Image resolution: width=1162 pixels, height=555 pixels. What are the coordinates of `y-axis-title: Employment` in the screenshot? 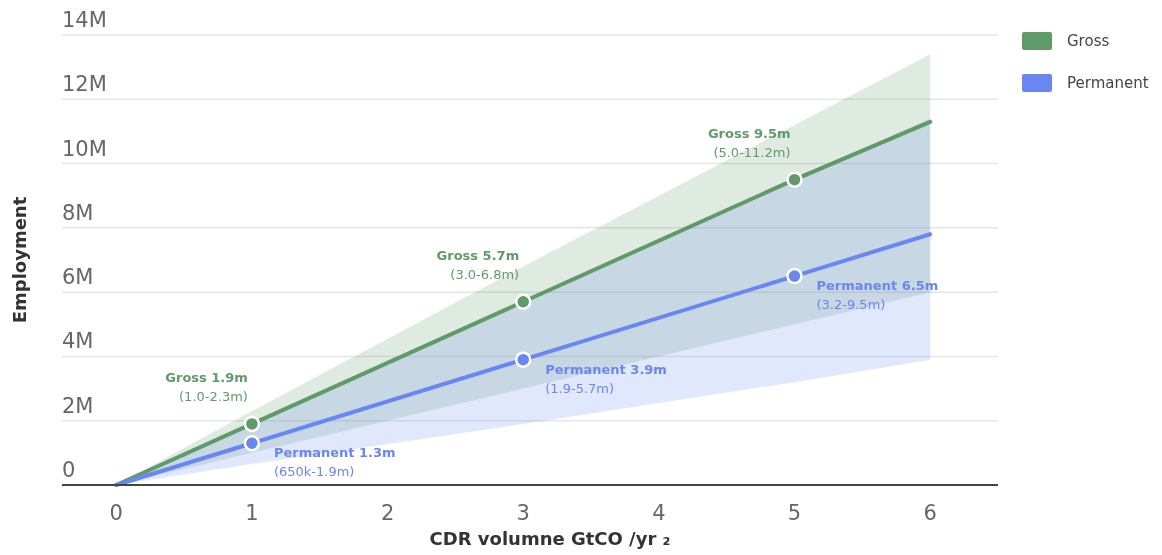 It's located at (19, 260).